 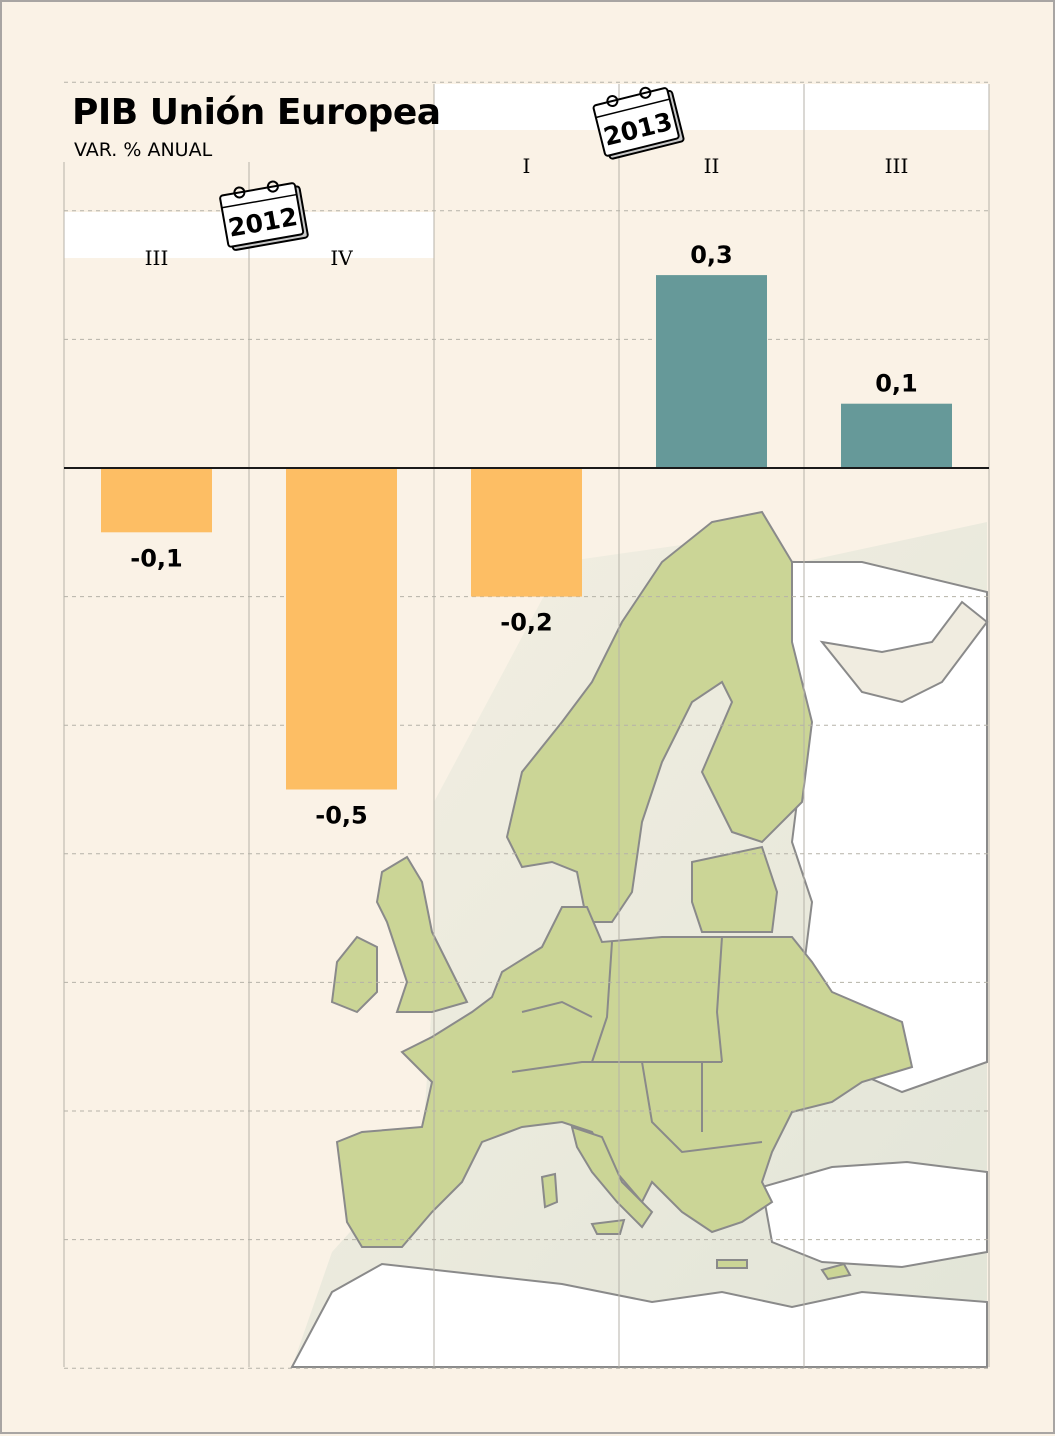 What do you see at coordinates (608, 1226) in the screenshot?
I see `map-sicily` at bounding box center [608, 1226].